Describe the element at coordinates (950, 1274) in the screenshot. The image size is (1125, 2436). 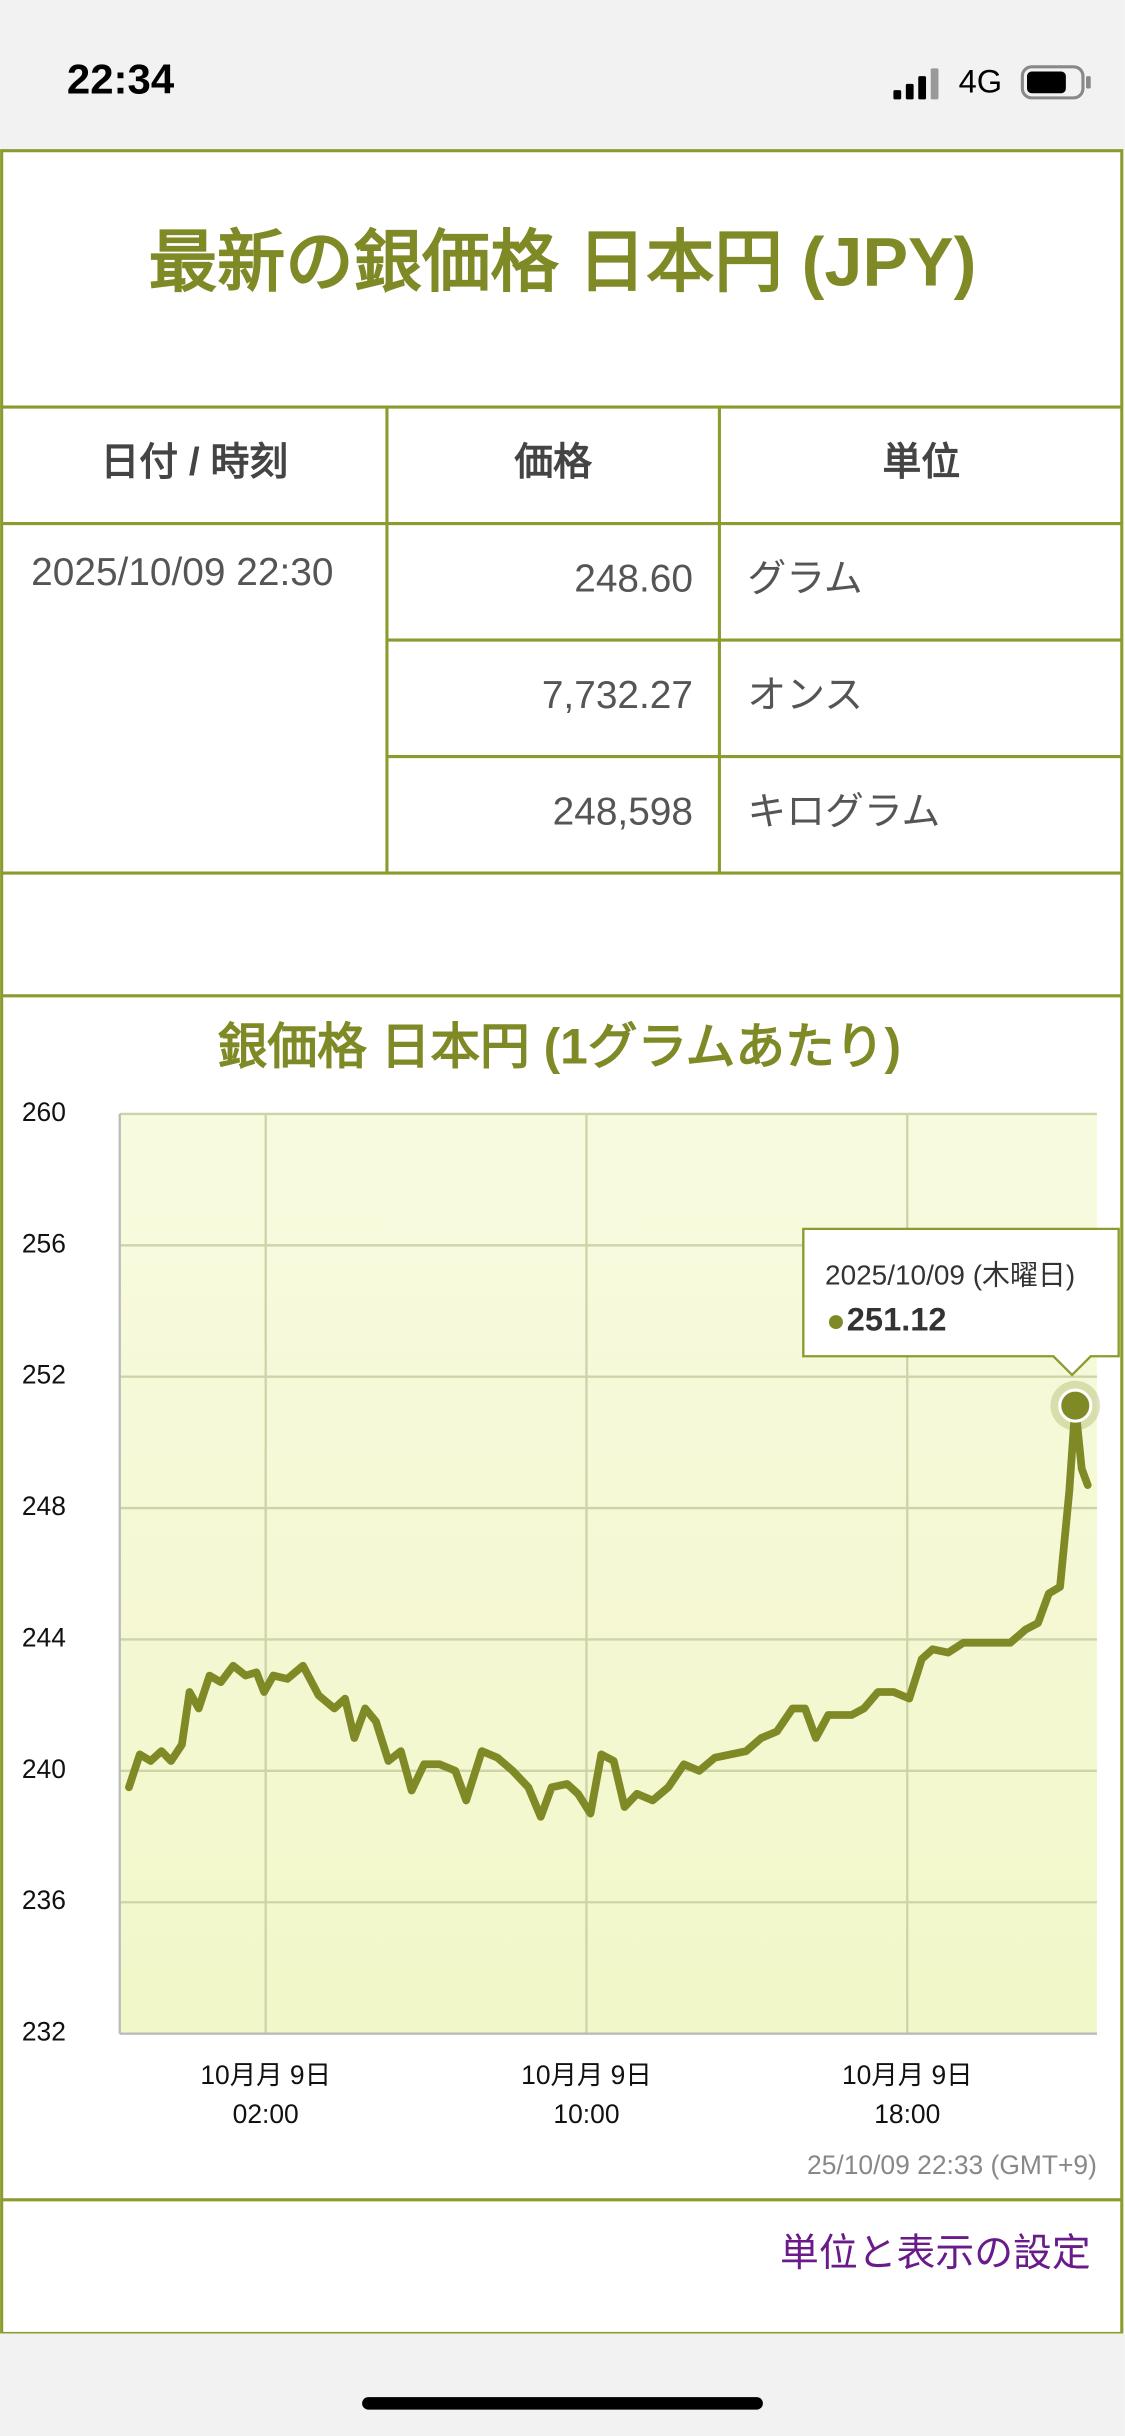
I see `tooltip-date: 2025/10/09 (木曜日)` at that location.